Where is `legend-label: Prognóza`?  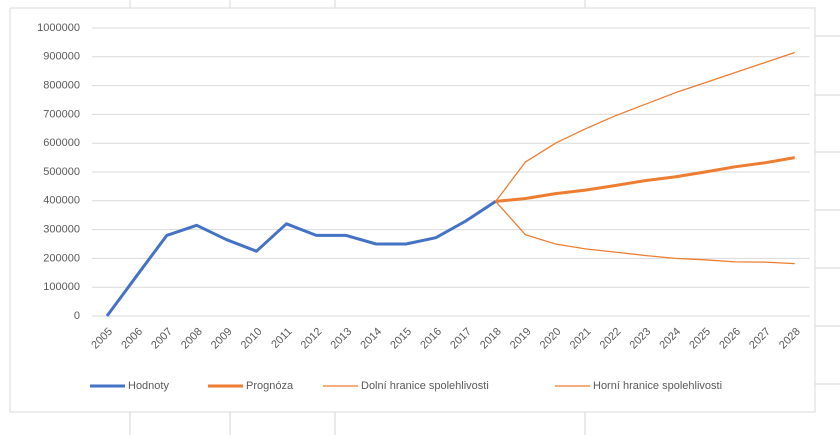
legend-label: Prognóza is located at coordinates (270, 386).